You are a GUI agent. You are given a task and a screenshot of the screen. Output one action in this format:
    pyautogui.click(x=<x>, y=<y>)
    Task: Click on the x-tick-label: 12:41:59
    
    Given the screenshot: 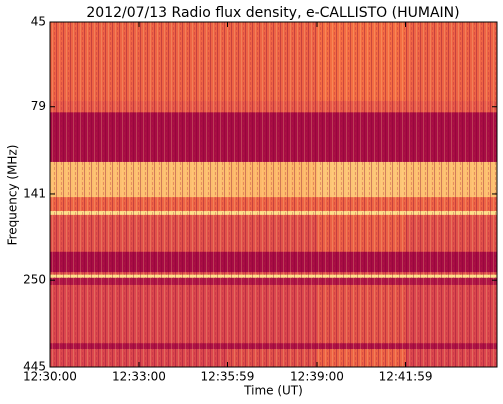 What is the action you would take?
    pyautogui.click(x=406, y=377)
    